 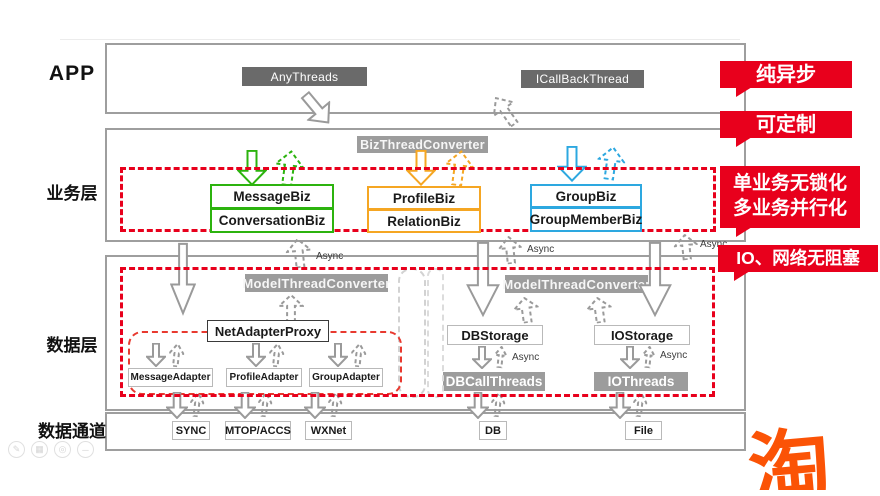 I want to click on minus-icon: ─, so click(x=85, y=449).